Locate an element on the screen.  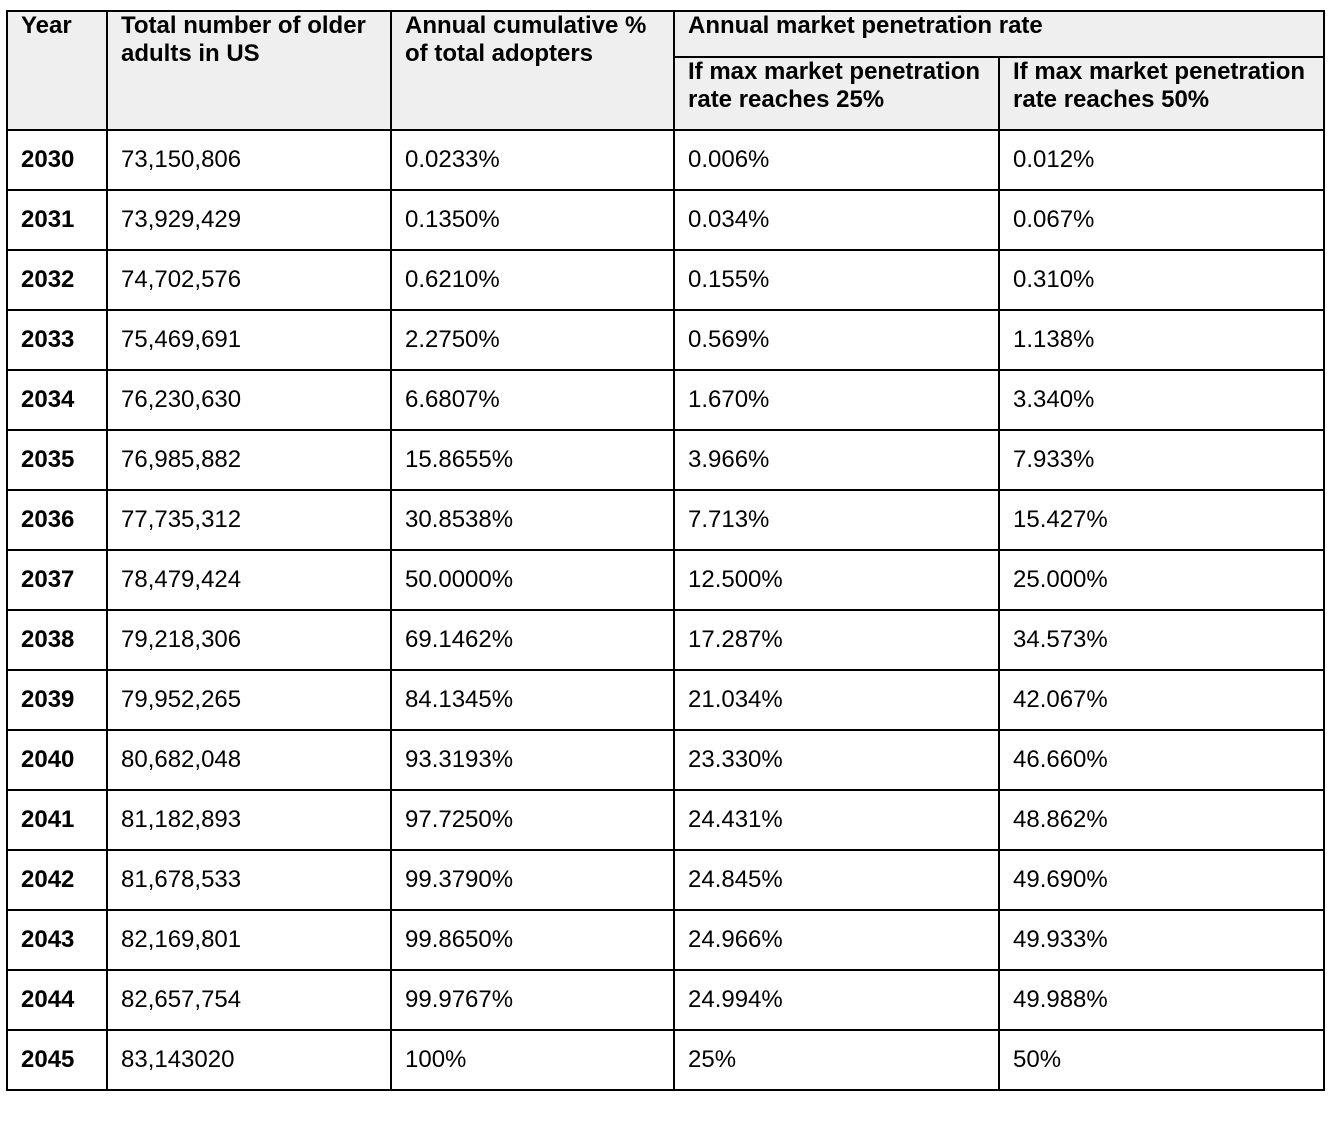
total-adults-cell: 76,230,630 is located at coordinates (249, 400).